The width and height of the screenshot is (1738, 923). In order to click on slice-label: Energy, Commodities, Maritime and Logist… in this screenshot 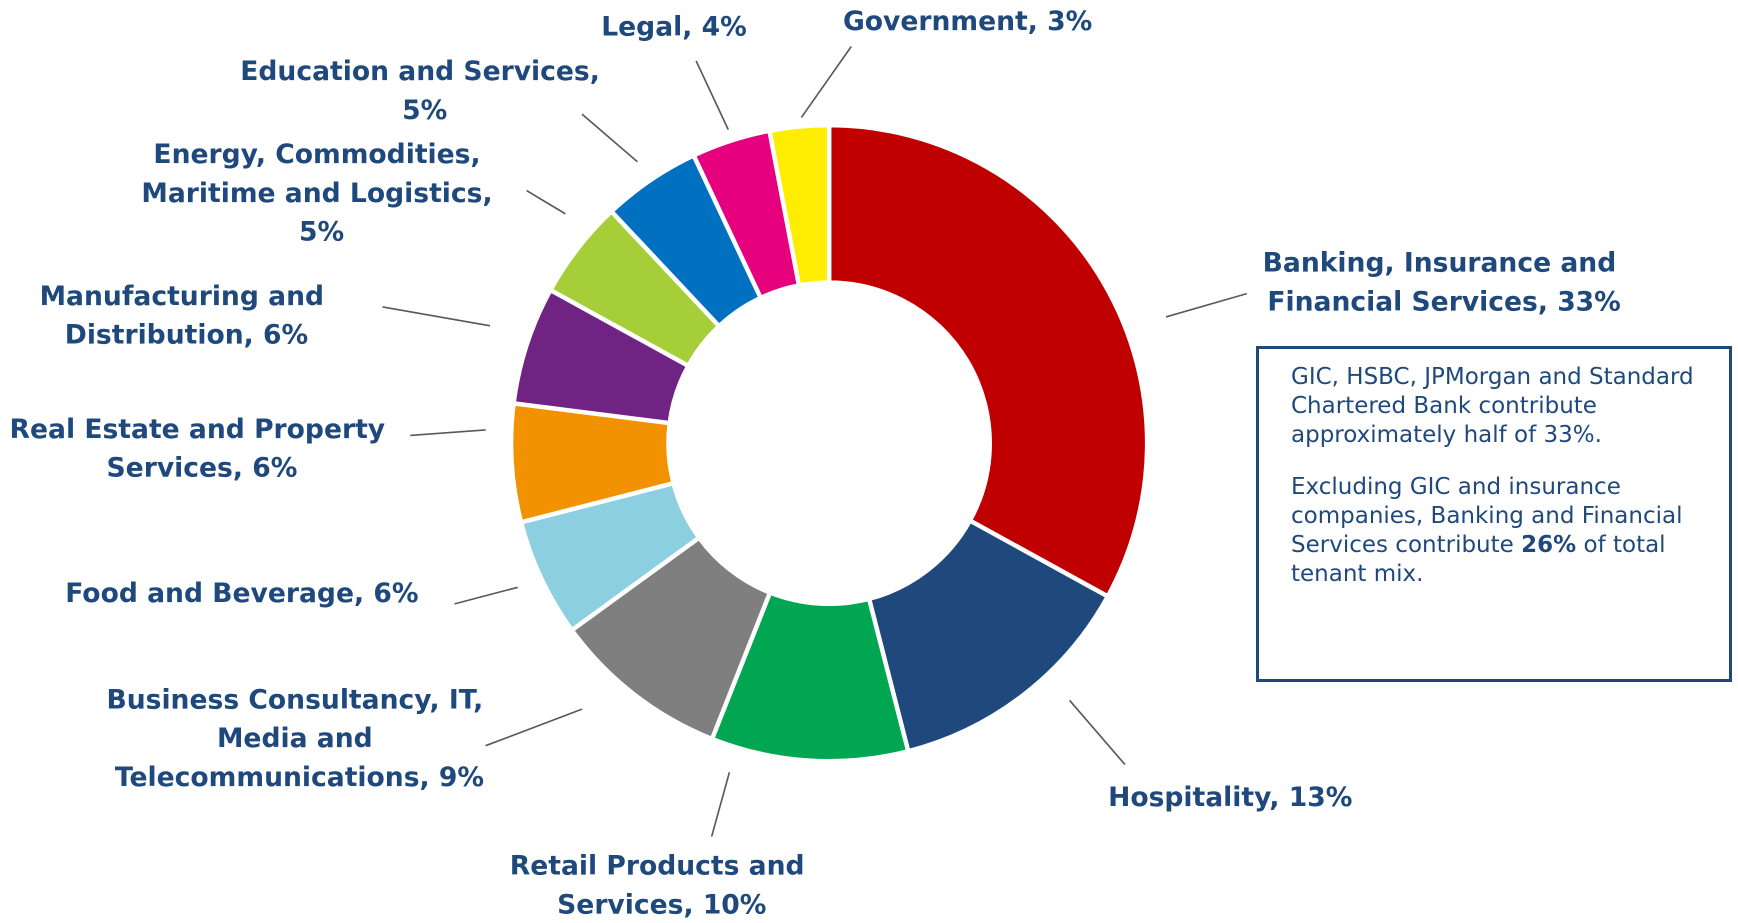, I will do `click(321, 193)`.